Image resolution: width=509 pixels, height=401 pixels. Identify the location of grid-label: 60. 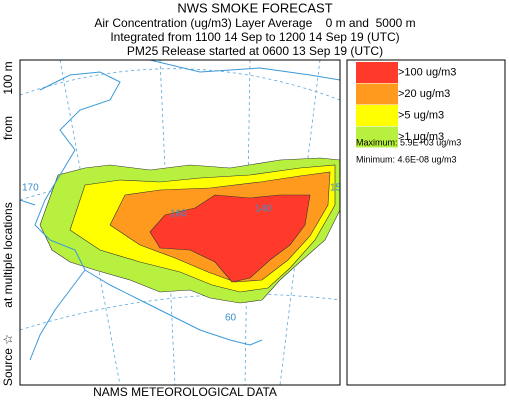
(231, 318).